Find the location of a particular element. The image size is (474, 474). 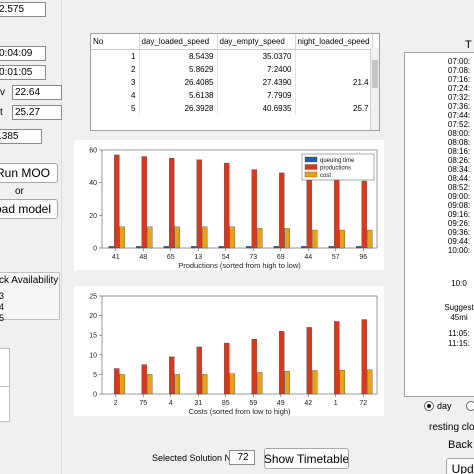

timetable-item: 08:34: is located at coordinates (459, 169).